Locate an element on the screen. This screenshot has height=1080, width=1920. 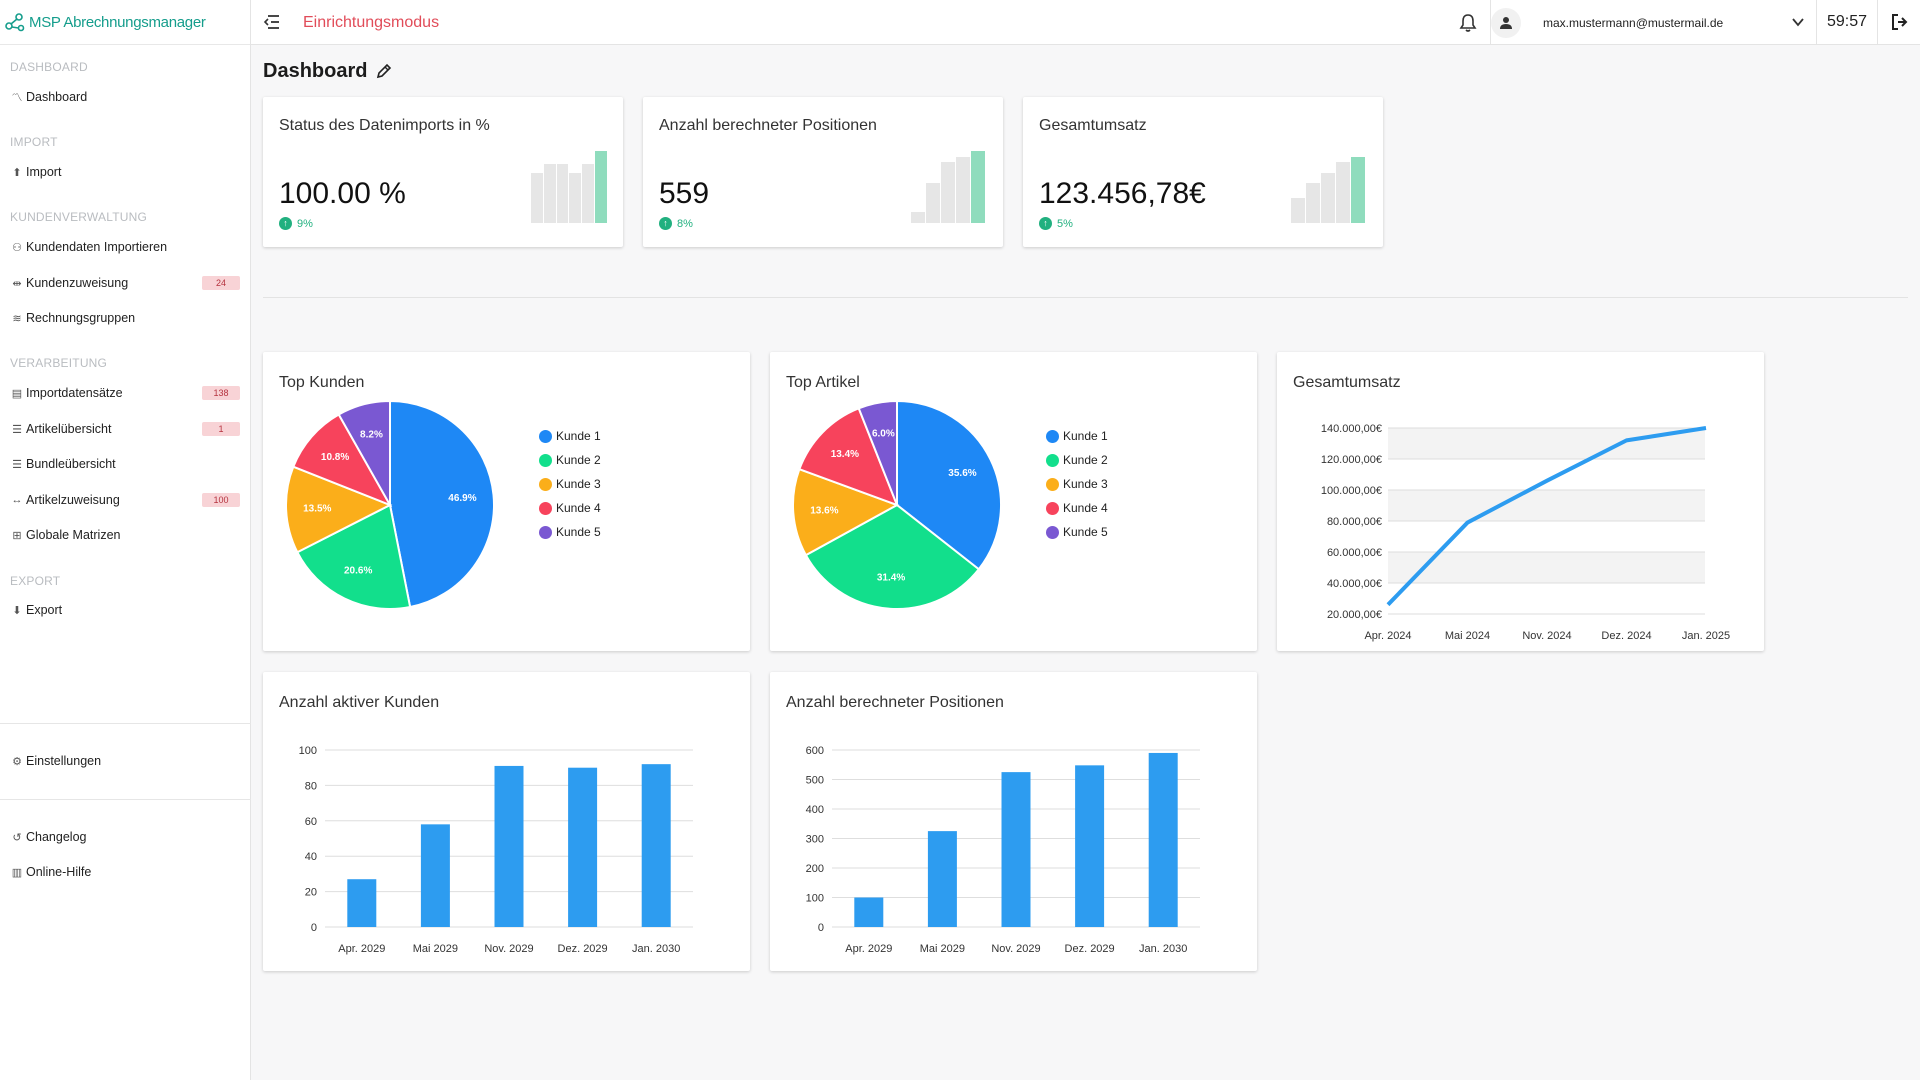
nav-einstellungen: ⚙ Einstellungen is located at coordinates (125, 761).